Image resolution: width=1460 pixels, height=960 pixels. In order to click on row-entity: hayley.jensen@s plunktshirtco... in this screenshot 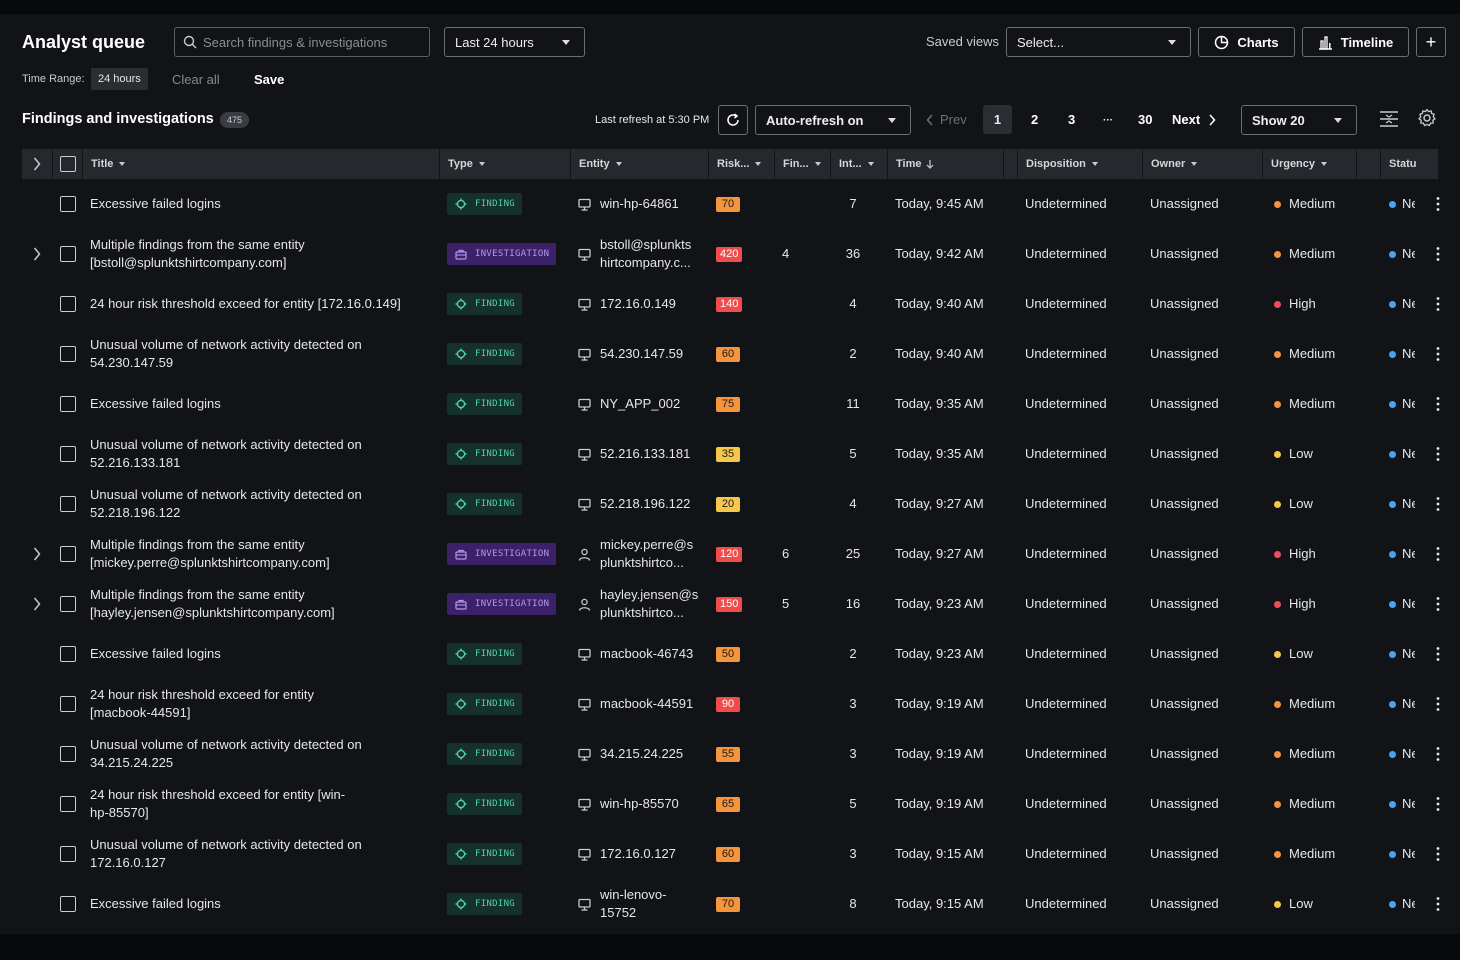, I will do `click(650, 604)`.